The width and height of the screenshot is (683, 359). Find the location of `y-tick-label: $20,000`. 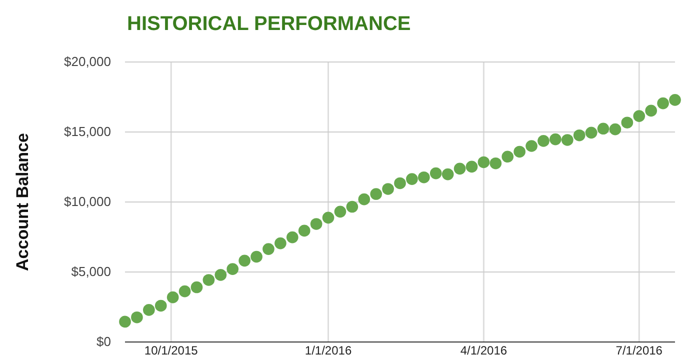

y-tick-label: $20,000 is located at coordinates (87, 62).